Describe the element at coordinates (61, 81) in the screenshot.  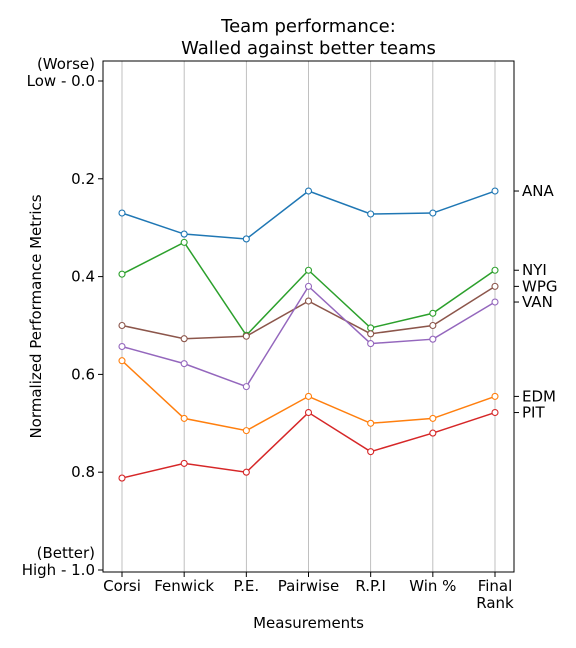
I see `y-tick-label: Low - 0.0` at that location.